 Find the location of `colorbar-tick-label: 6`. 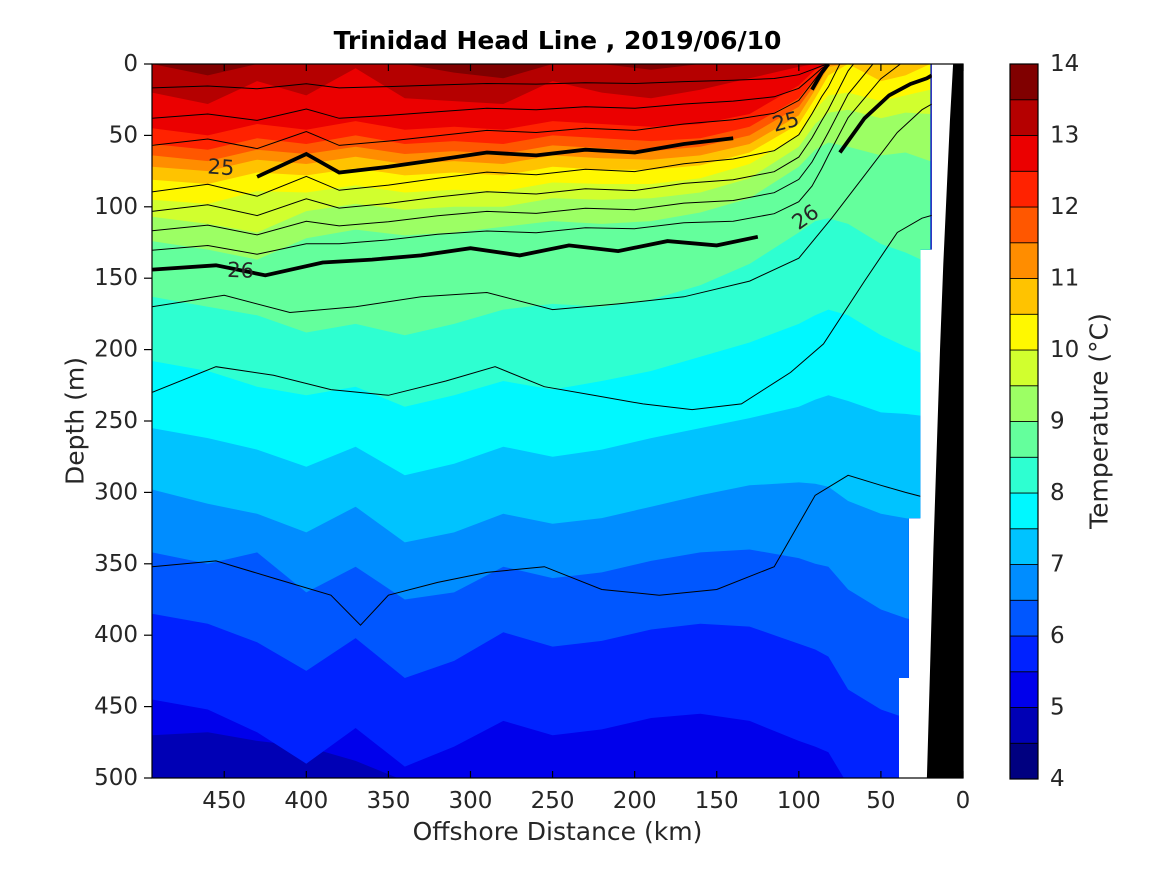

colorbar-tick-label: 6 is located at coordinates (1057, 636).